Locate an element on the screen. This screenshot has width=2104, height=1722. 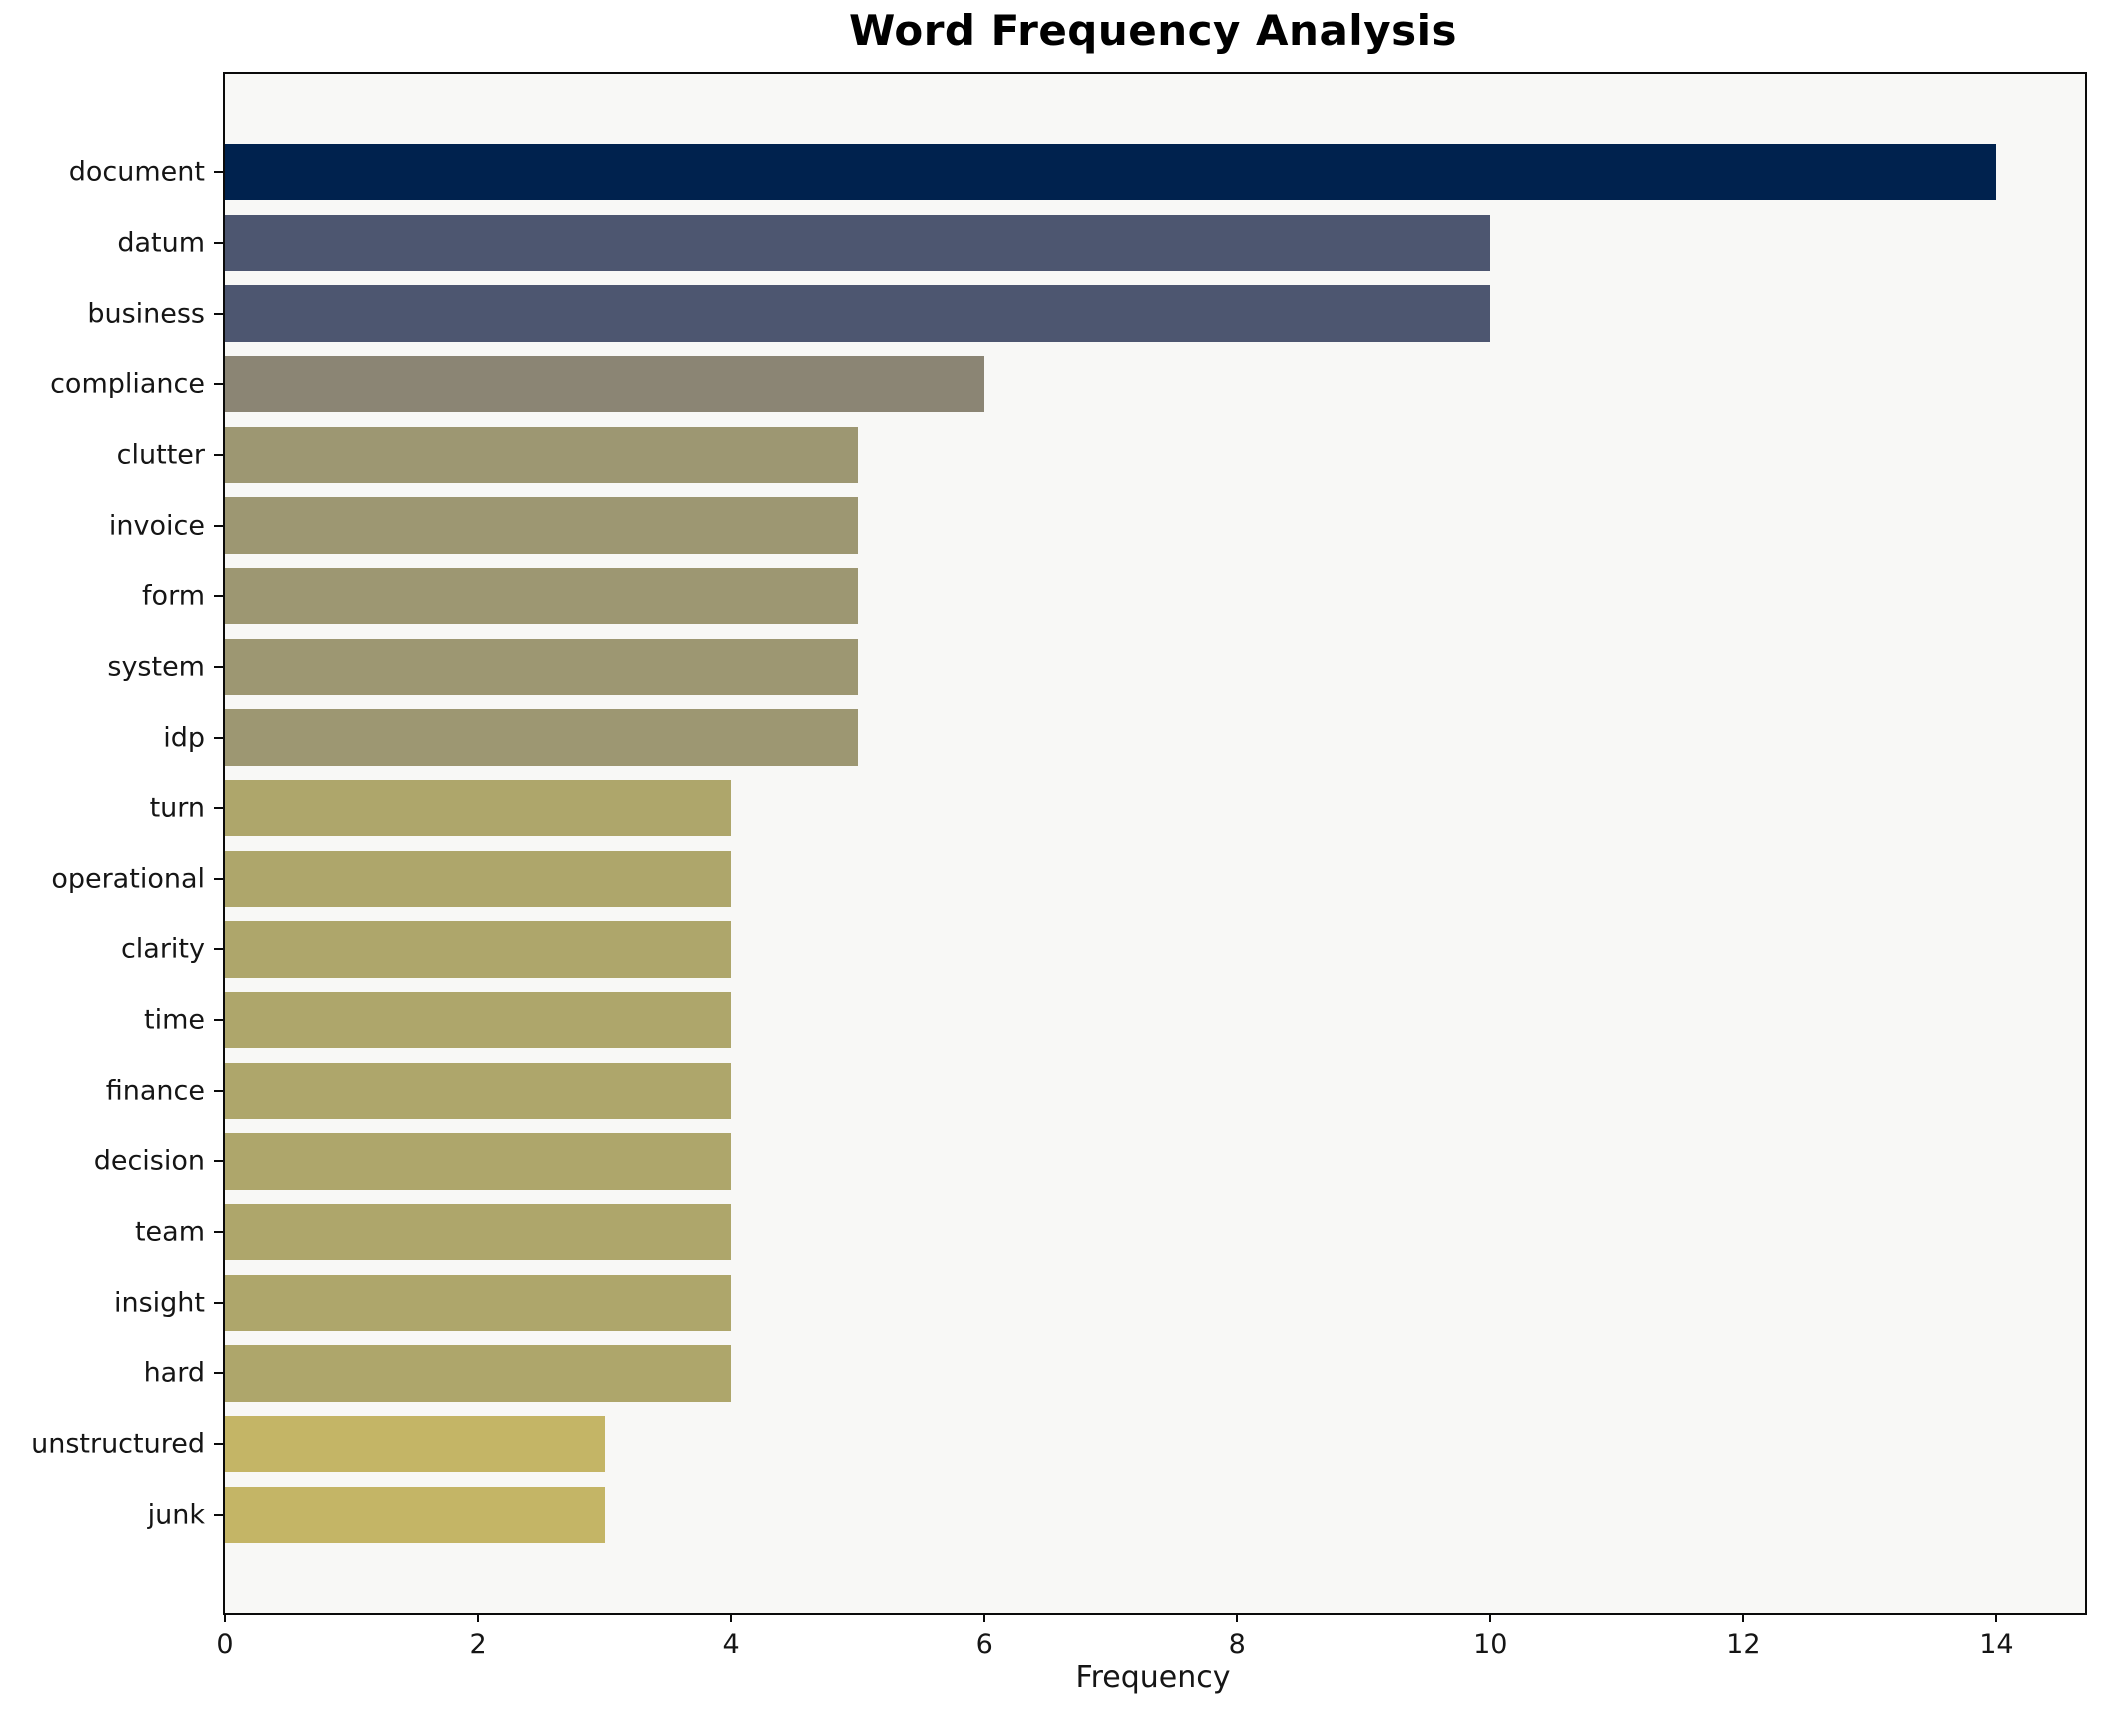
bar-datum is located at coordinates (858, 243).